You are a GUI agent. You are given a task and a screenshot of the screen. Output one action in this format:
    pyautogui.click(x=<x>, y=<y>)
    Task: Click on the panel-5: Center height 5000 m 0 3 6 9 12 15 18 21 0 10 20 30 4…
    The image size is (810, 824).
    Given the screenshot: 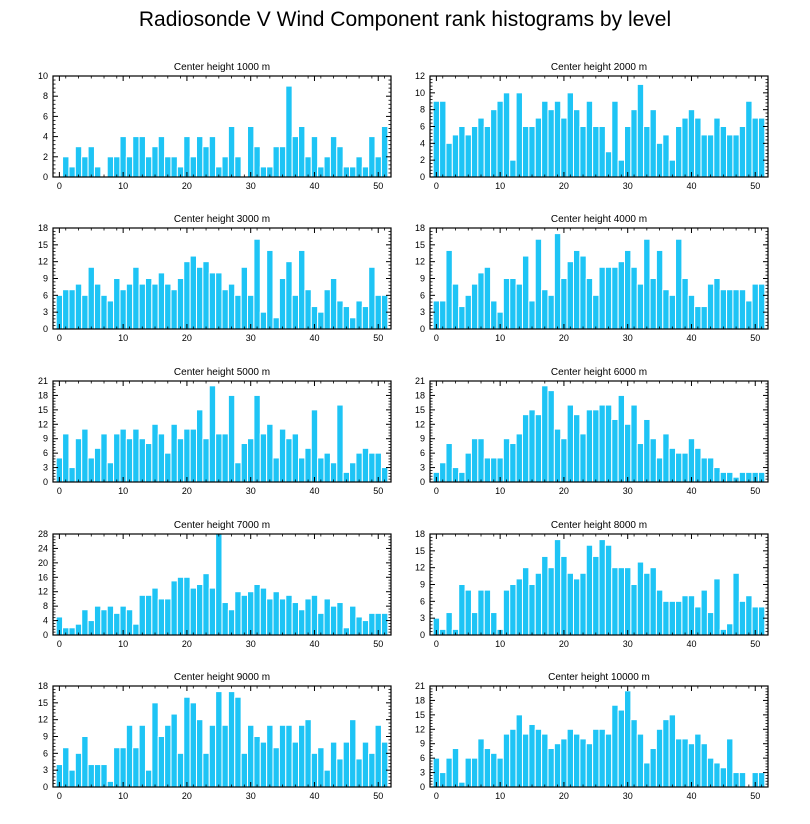 What is the action you would take?
    pyautogui.click(x=215, y=431)
    